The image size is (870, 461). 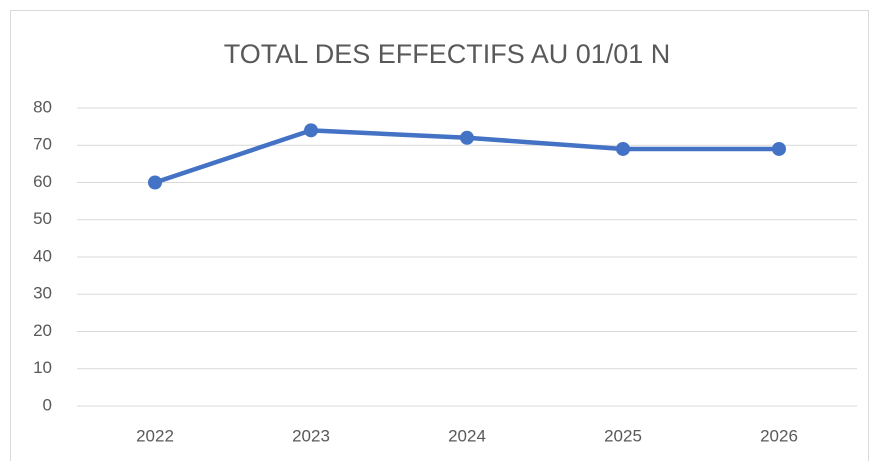 What do you see at coordinates (42, 293) in the screenshot?
I see `y-tick-label: 30` at bounding box center [42, 293].